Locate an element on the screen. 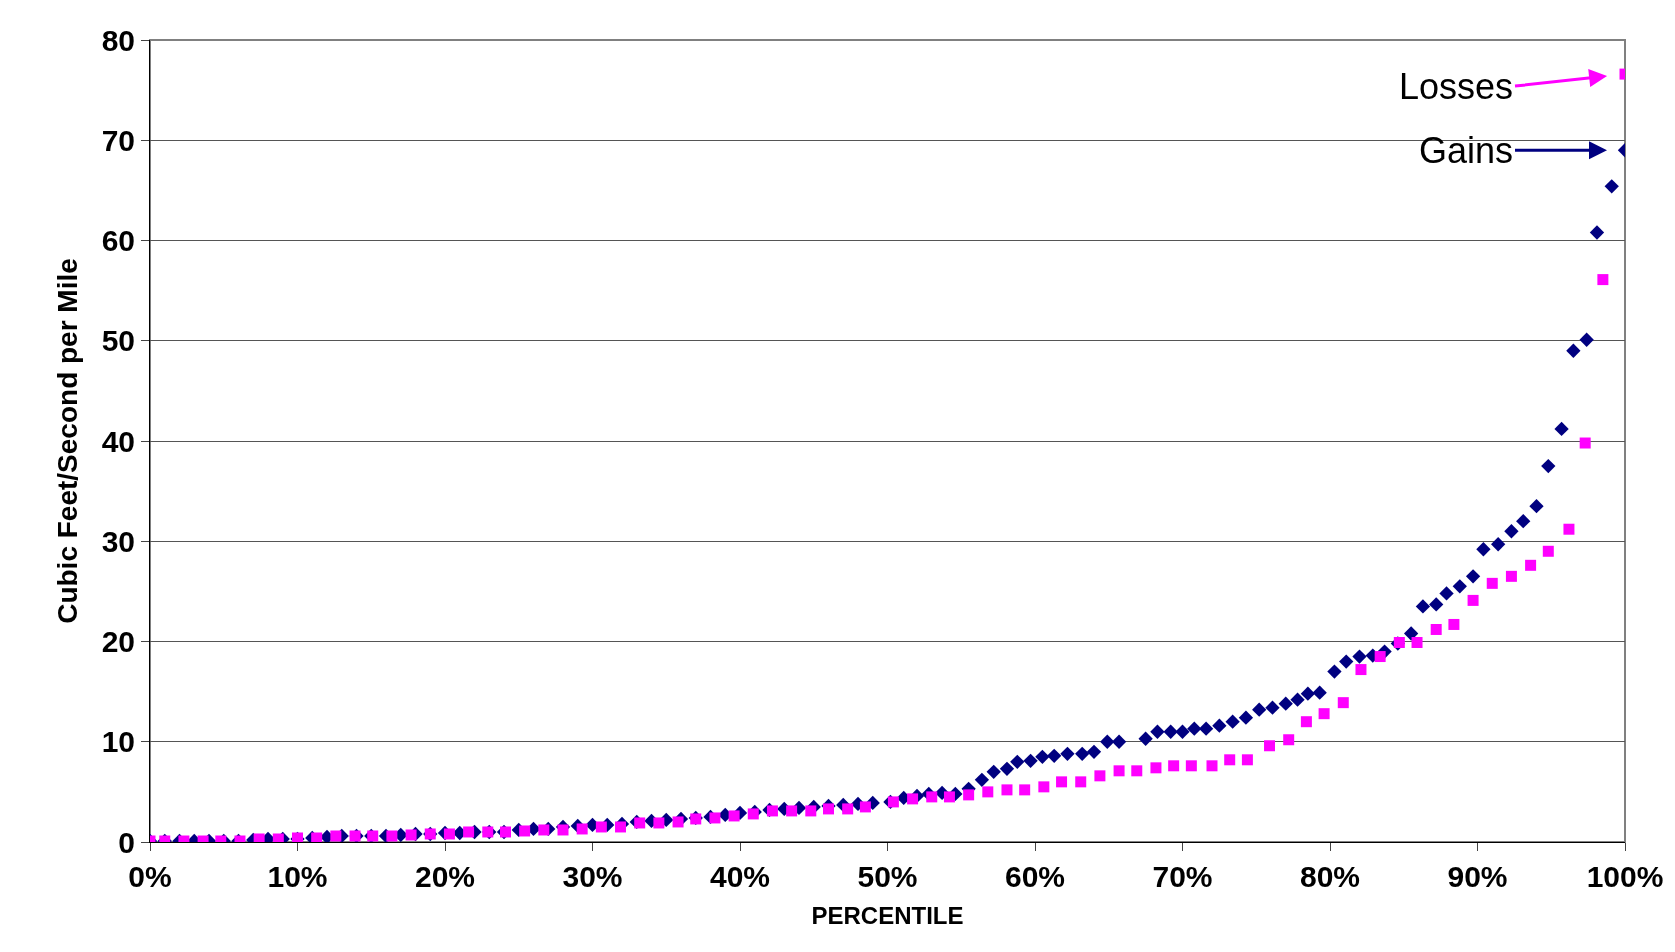  y-tick-label: 80 is located at coordinates (118, 40).